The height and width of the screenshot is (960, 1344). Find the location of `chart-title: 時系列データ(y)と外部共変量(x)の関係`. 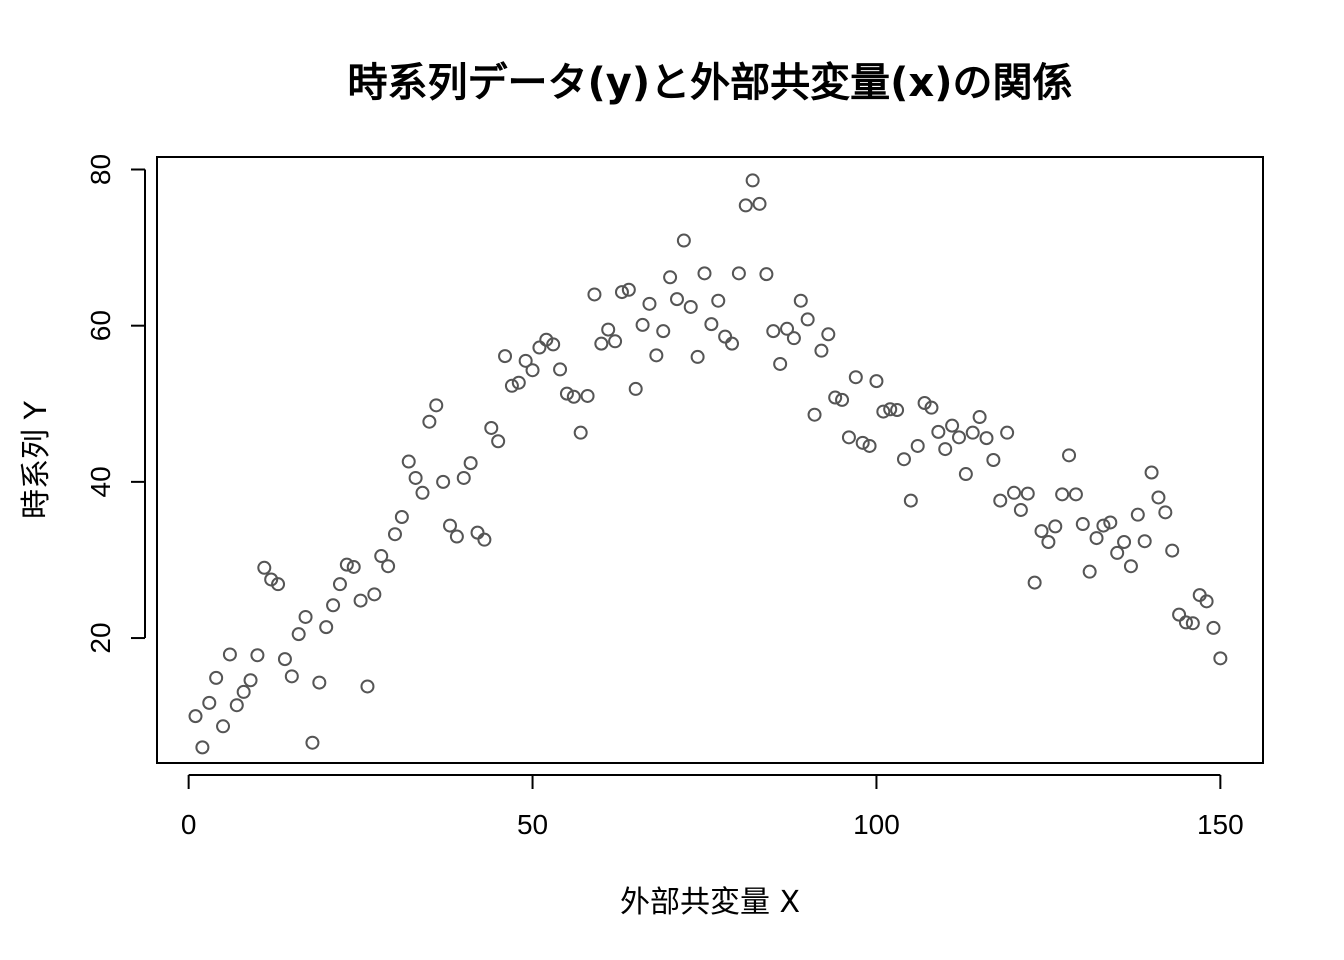

chart-title: 時系列データ(y)と外部共変量(x)の関係 is located at coordinates (710, 83).